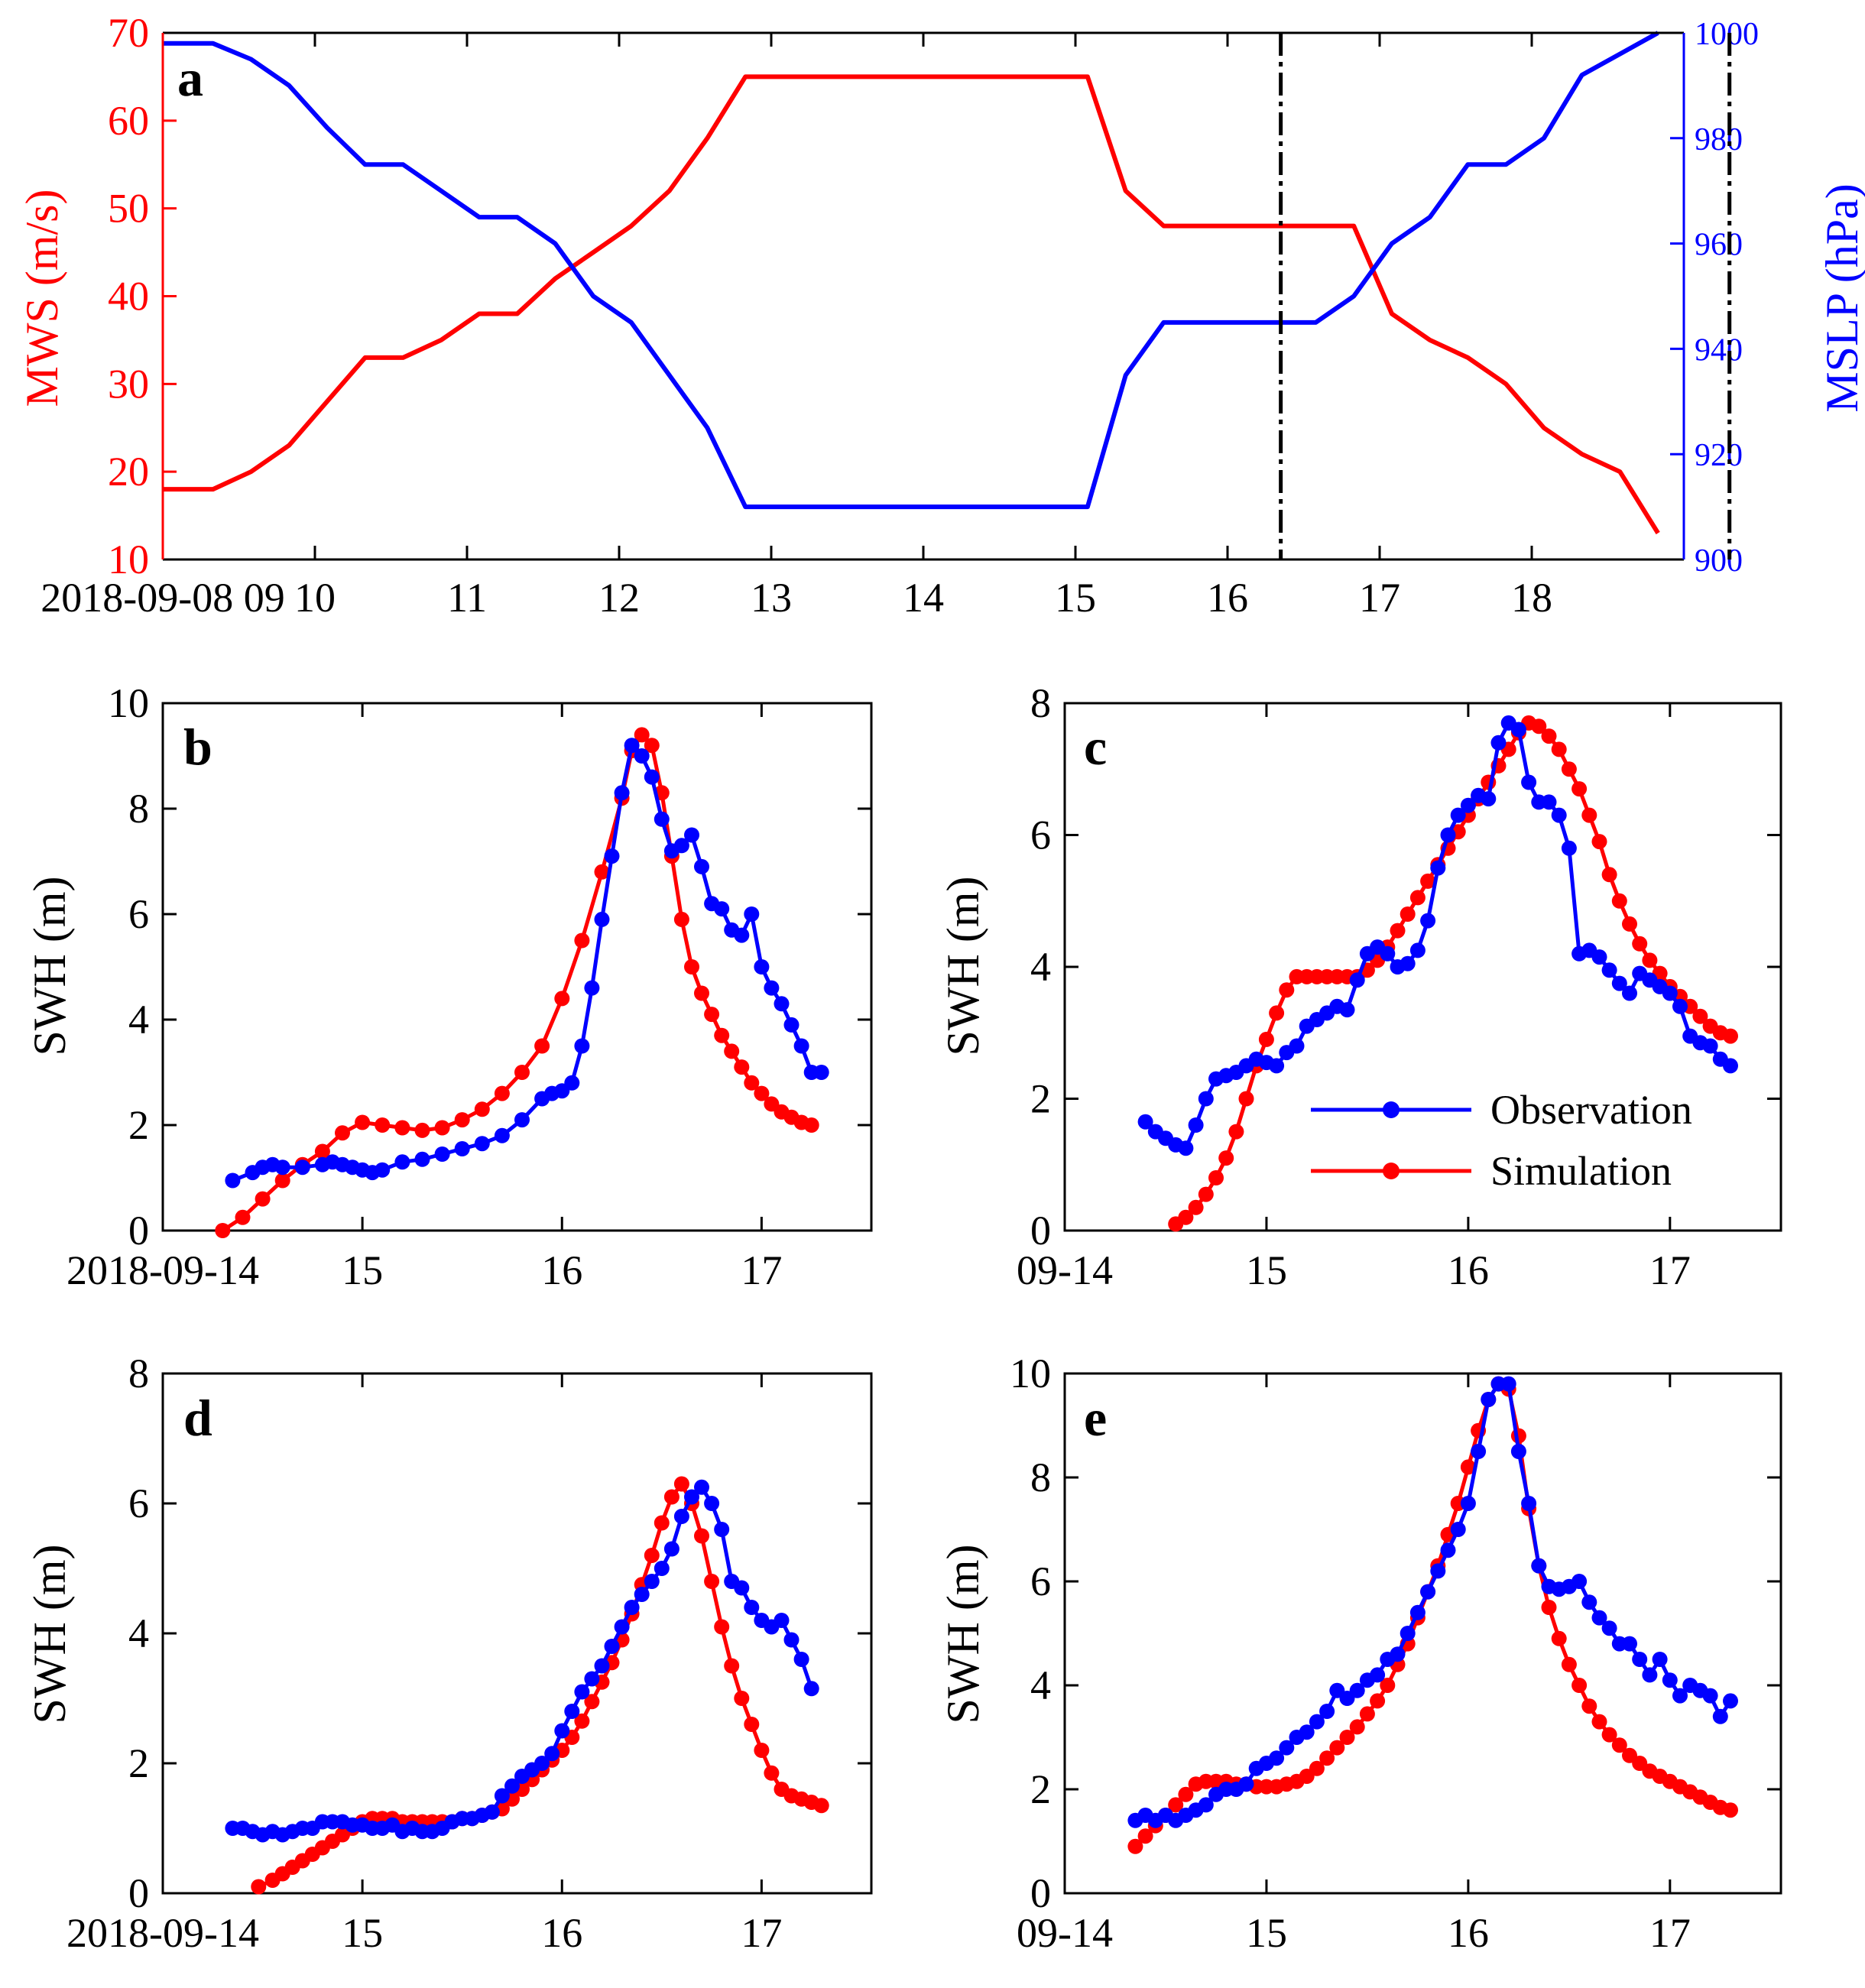 The width and height of the screenshot is (1865, 1988). What do you see at coordinates (619, 598) in the screenshot?
I see `panel-a-xtick-label: 12` at bounding box center [619, 598].